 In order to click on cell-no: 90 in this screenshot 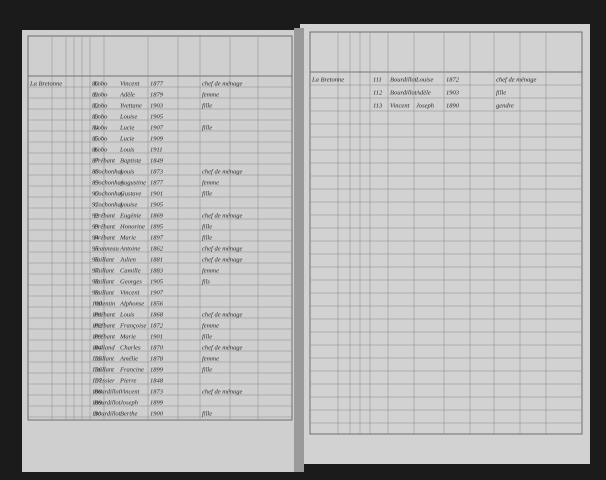, I will do `click(95, 193)`.